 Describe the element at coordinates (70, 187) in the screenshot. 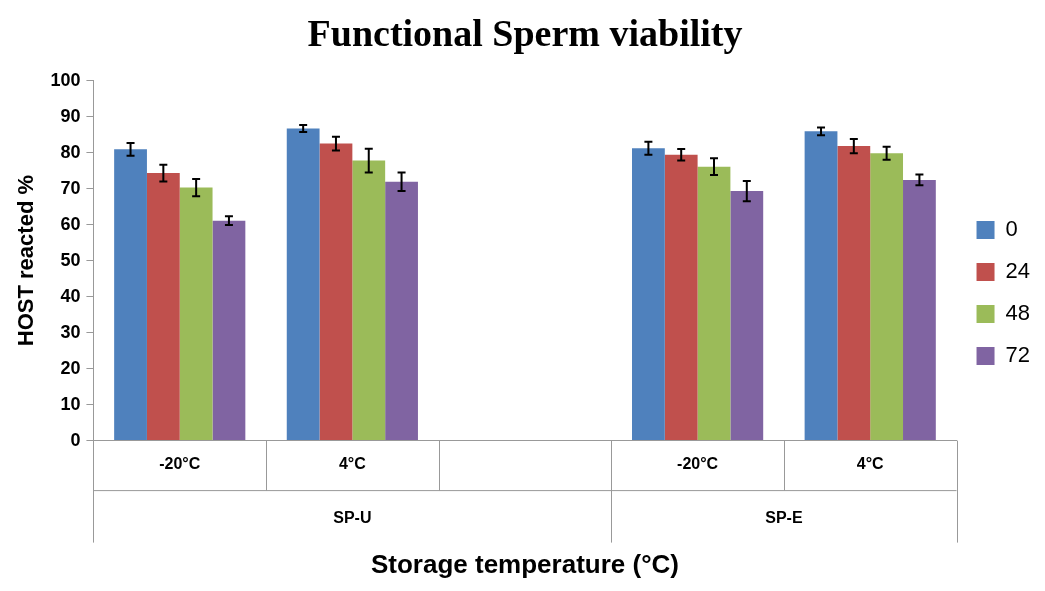

I see `y-tick-label: 70` at that location.